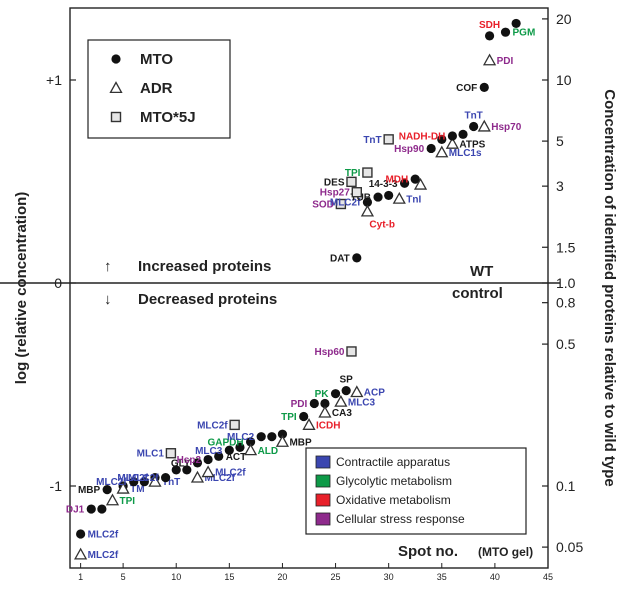  Describe the element at coordinates (58, 283) in the screenshot. I see `y-left-tick-label: 0` at that location.